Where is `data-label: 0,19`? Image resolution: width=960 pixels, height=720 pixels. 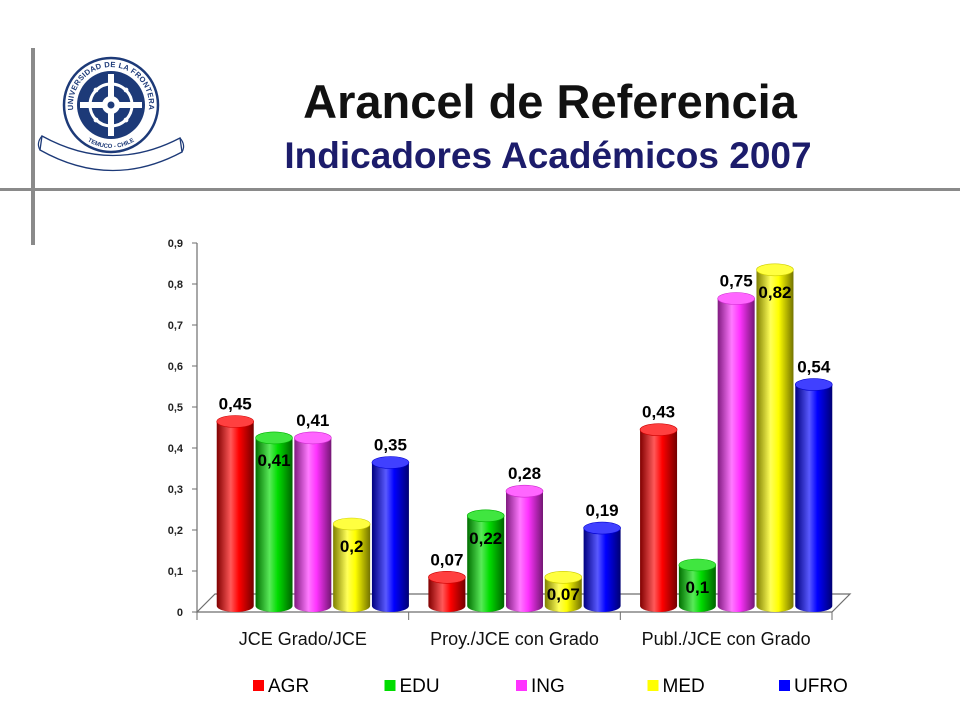
data-label: 0,19 is located at coordinates (602, 510).